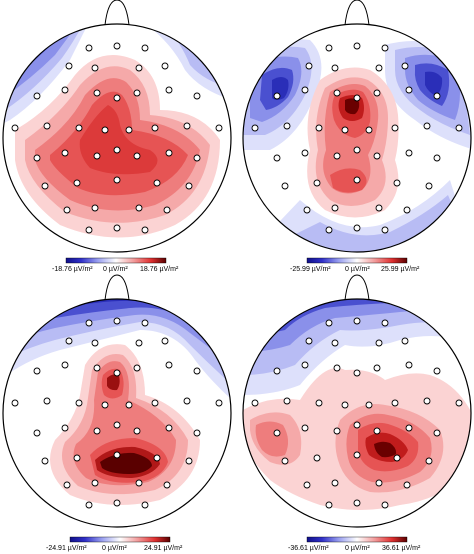  Describe the element at coordinates (72, 269) in the screenshot. I see `colorbar-min-label: -18.76 µV/m²` at that location.